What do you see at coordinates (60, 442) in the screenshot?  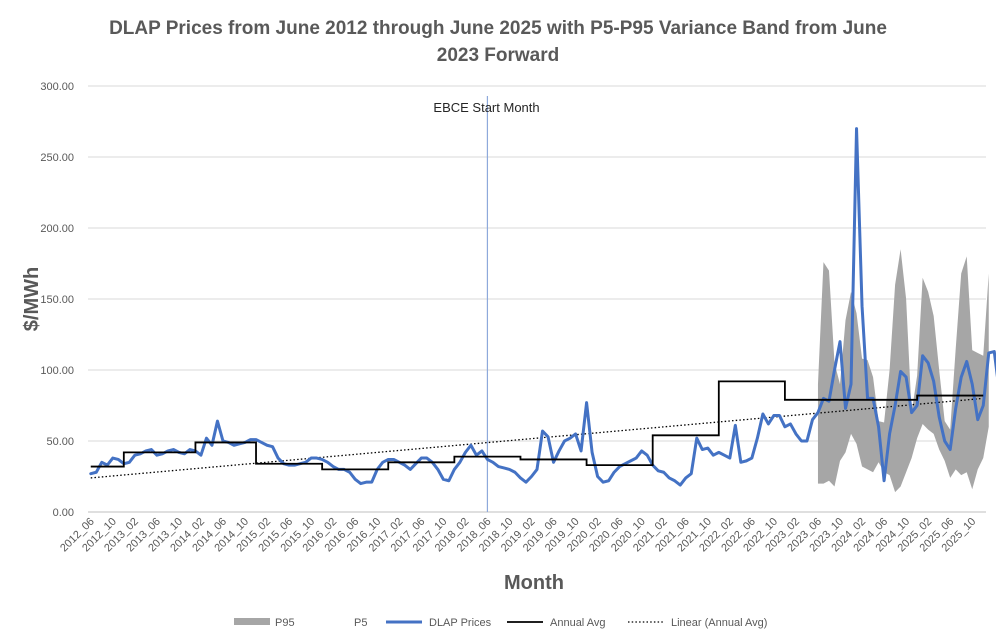 I see `y-tick-label: 50.00` at bounding box center [60, 442].